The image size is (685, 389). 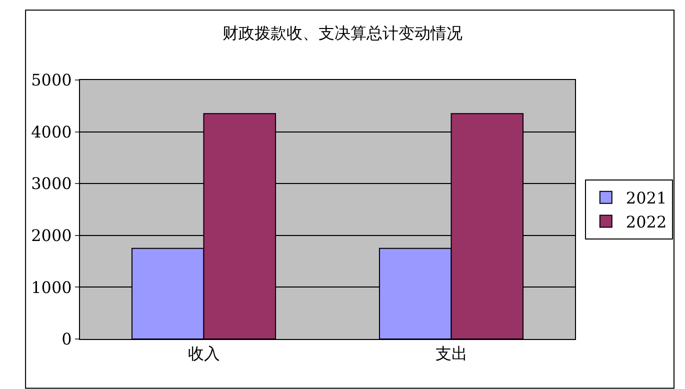 What do you see at coordinates (51, 235) in the screenshot?
I see `y-tick-label: 2000` at bounding box center [51, 235].